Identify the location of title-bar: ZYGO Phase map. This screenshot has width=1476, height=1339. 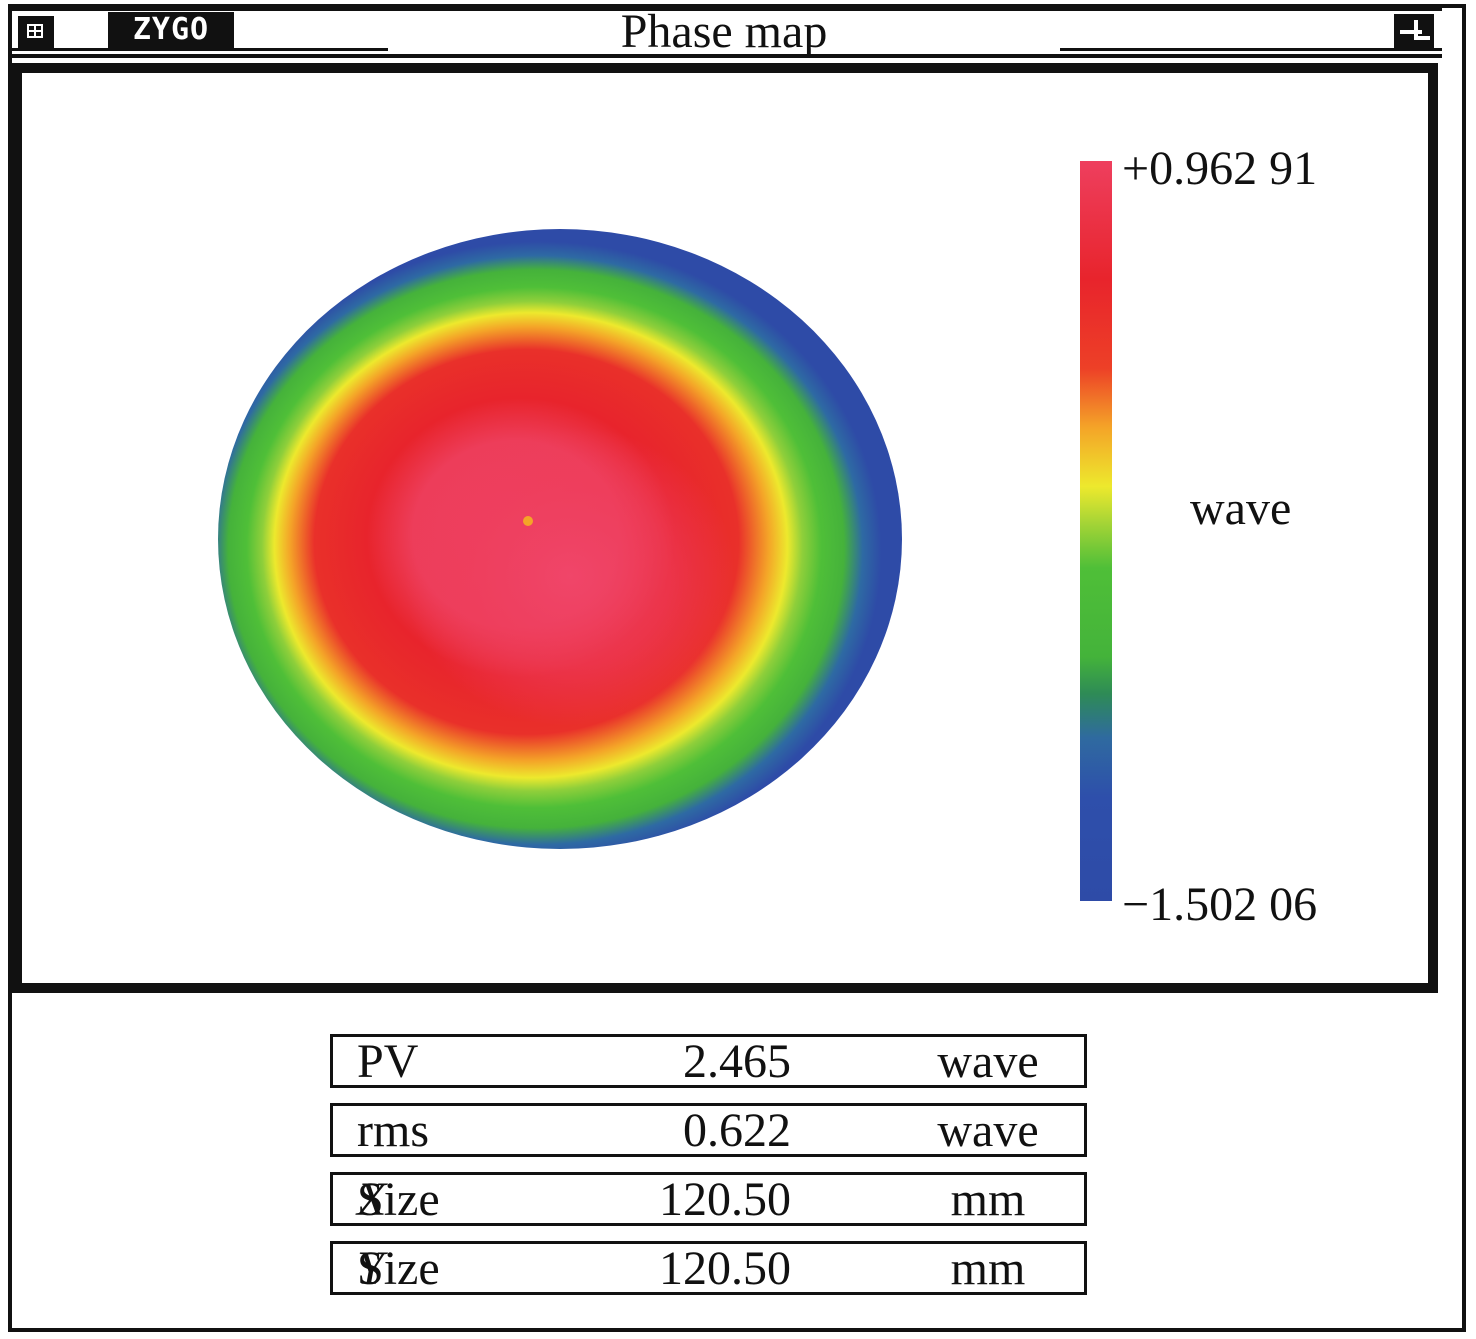
(725, 32).